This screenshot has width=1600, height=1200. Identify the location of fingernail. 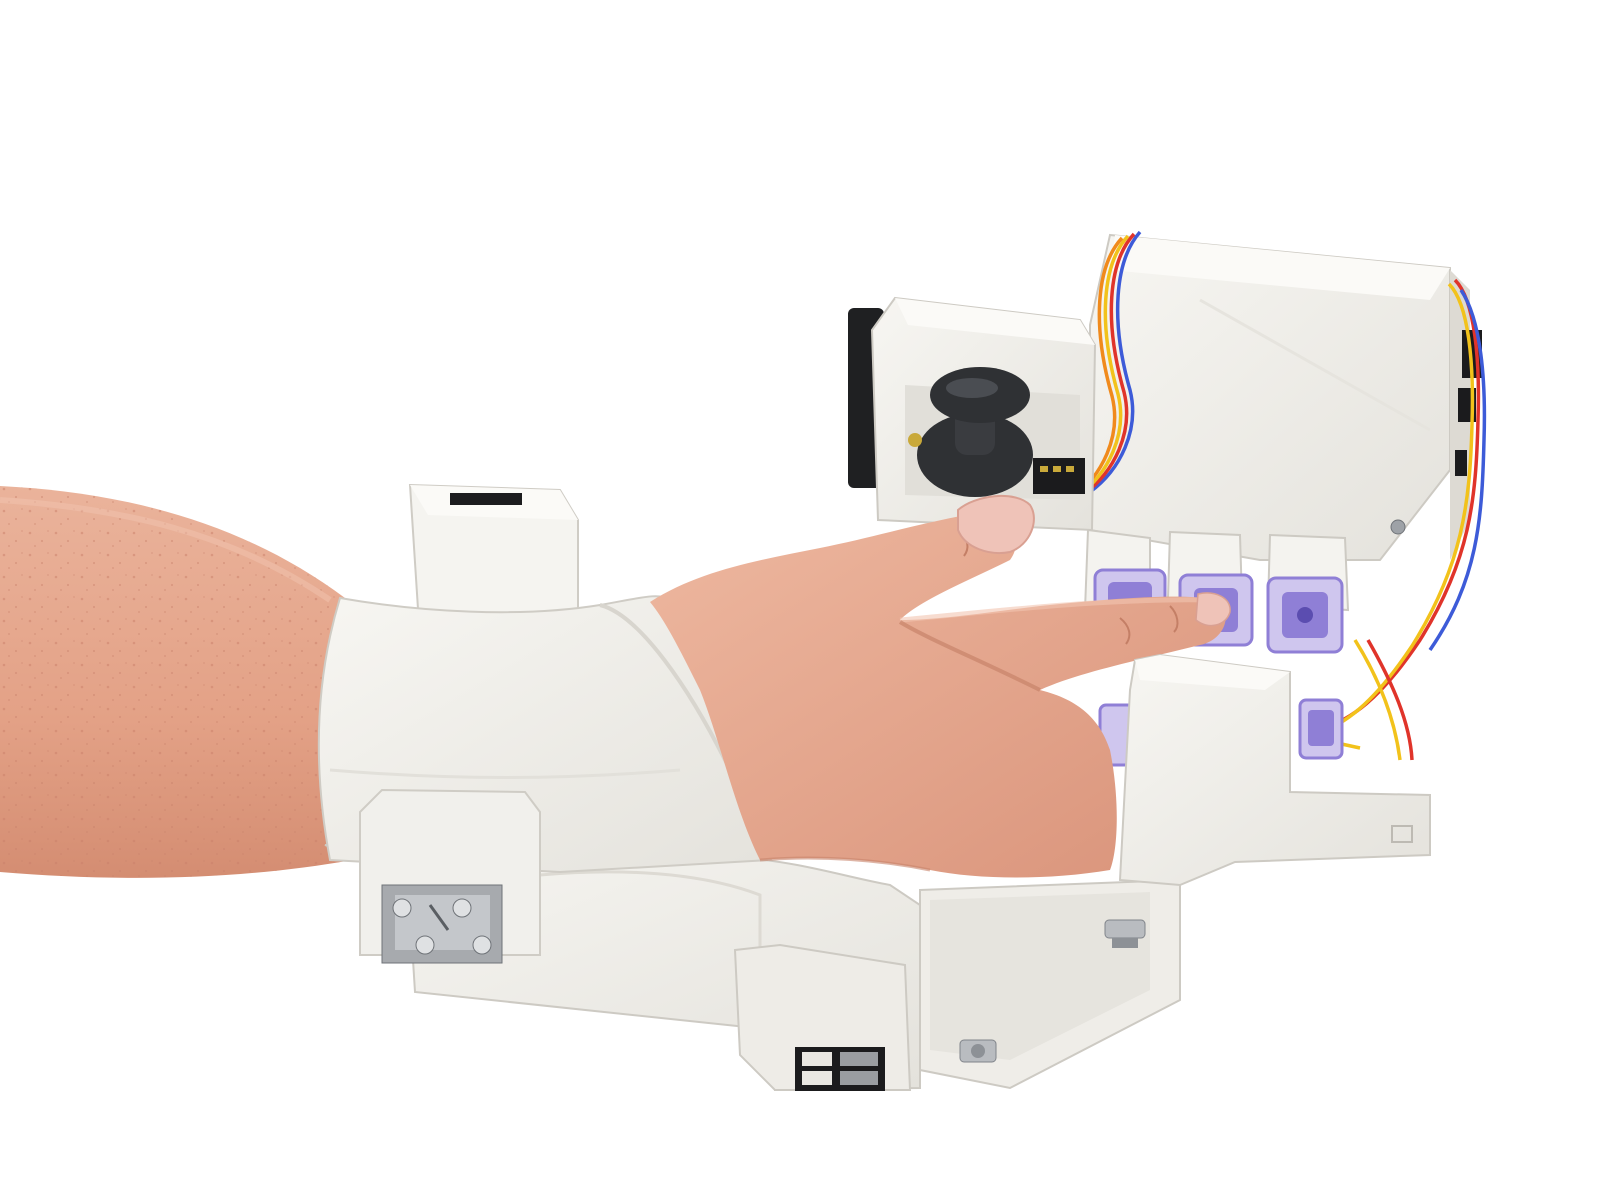
(1213, 609).